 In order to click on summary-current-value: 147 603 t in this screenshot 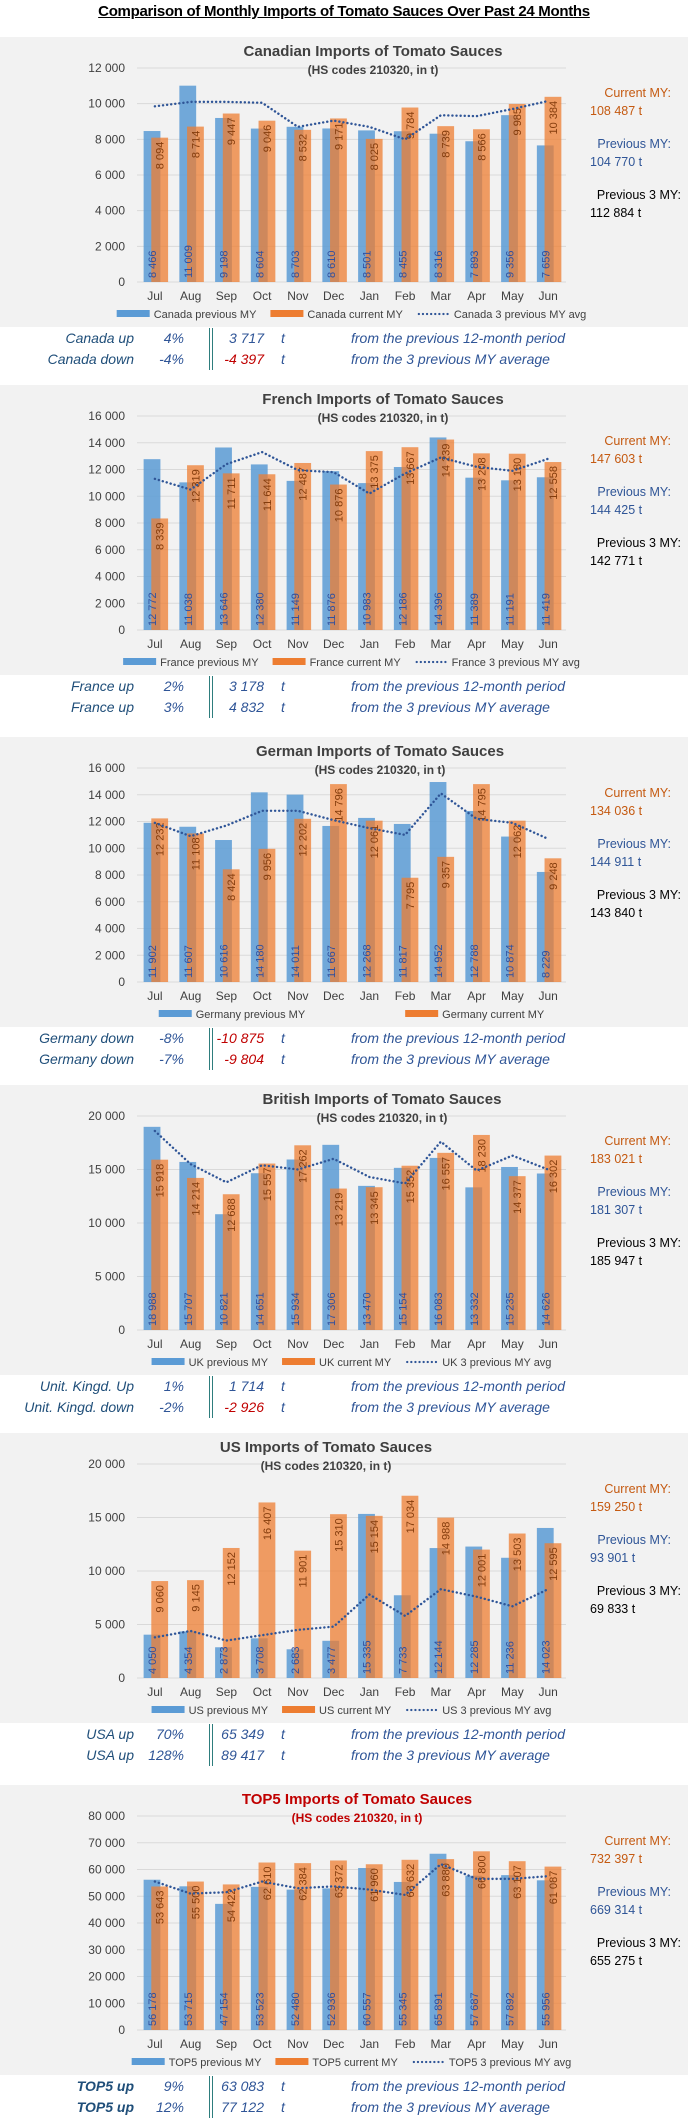, I will do `click(616, 459)`.